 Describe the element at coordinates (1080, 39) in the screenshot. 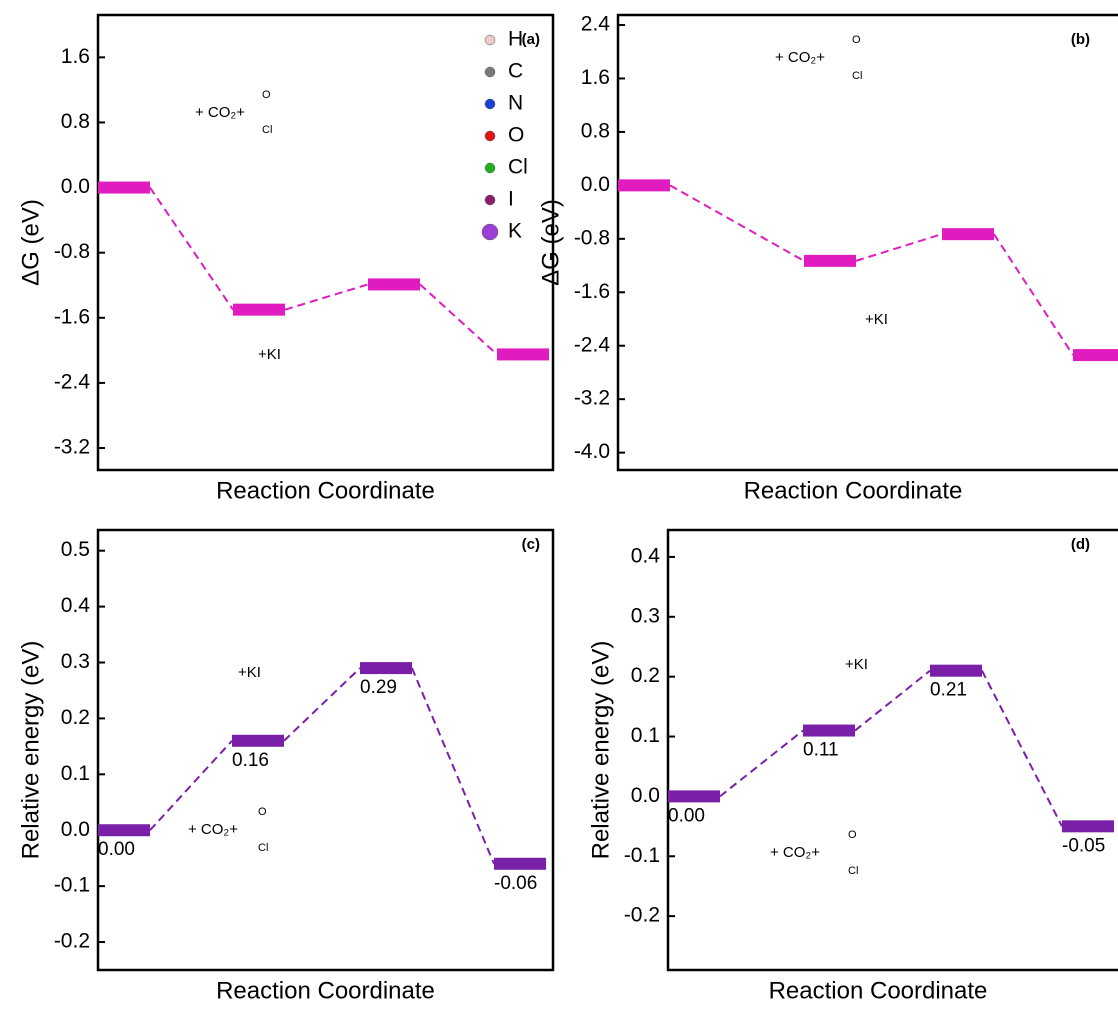

I see `panel-label: (b)` at that location.